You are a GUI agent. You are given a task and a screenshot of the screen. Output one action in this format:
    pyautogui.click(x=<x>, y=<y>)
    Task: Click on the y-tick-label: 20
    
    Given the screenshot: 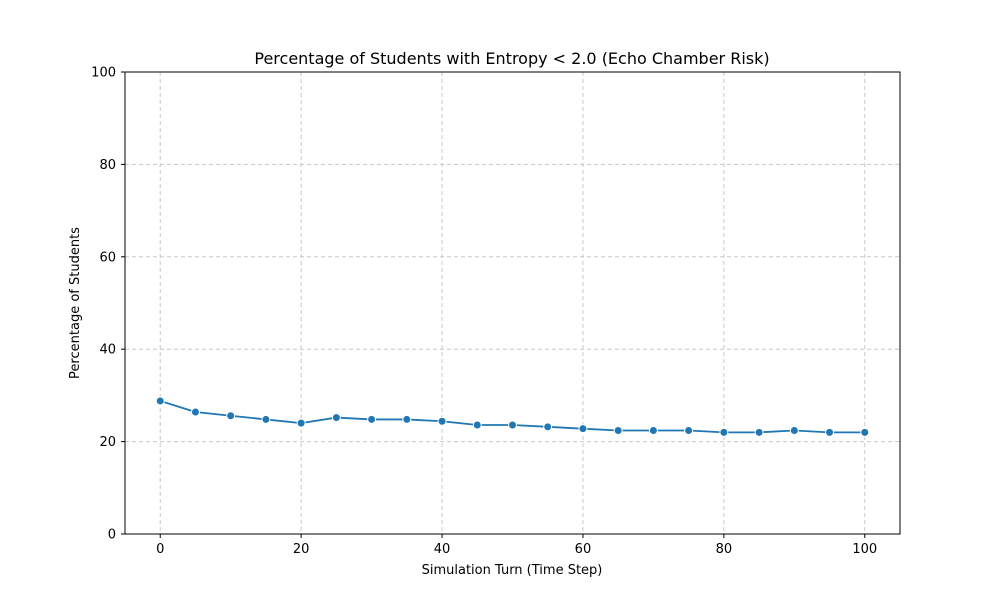 What is the action you would take?
    pyautogui.click(x=107, y=442)
    